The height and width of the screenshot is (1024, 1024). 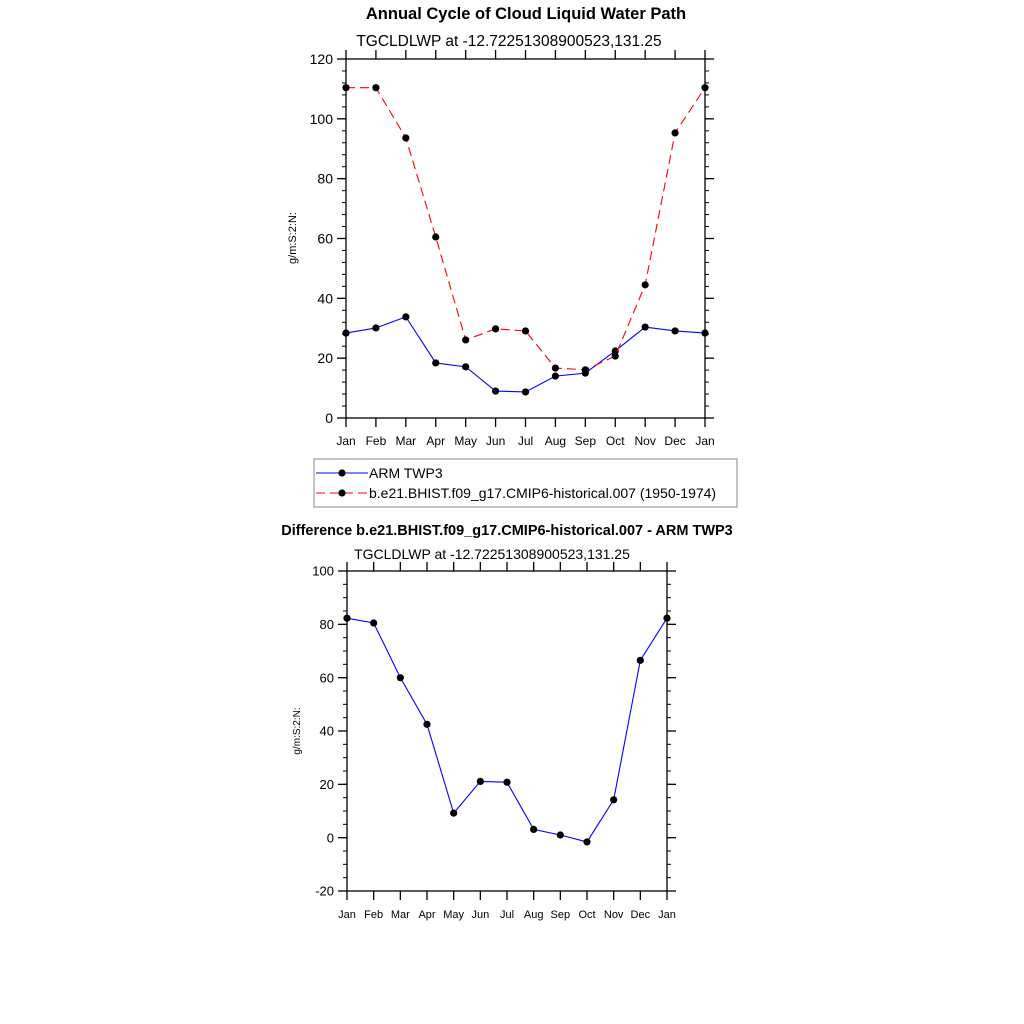 What do you see at coordinates (406, 473) in the screenshot?
I see `legend-label: ARM TWP3` at bounding box center [406, 473].